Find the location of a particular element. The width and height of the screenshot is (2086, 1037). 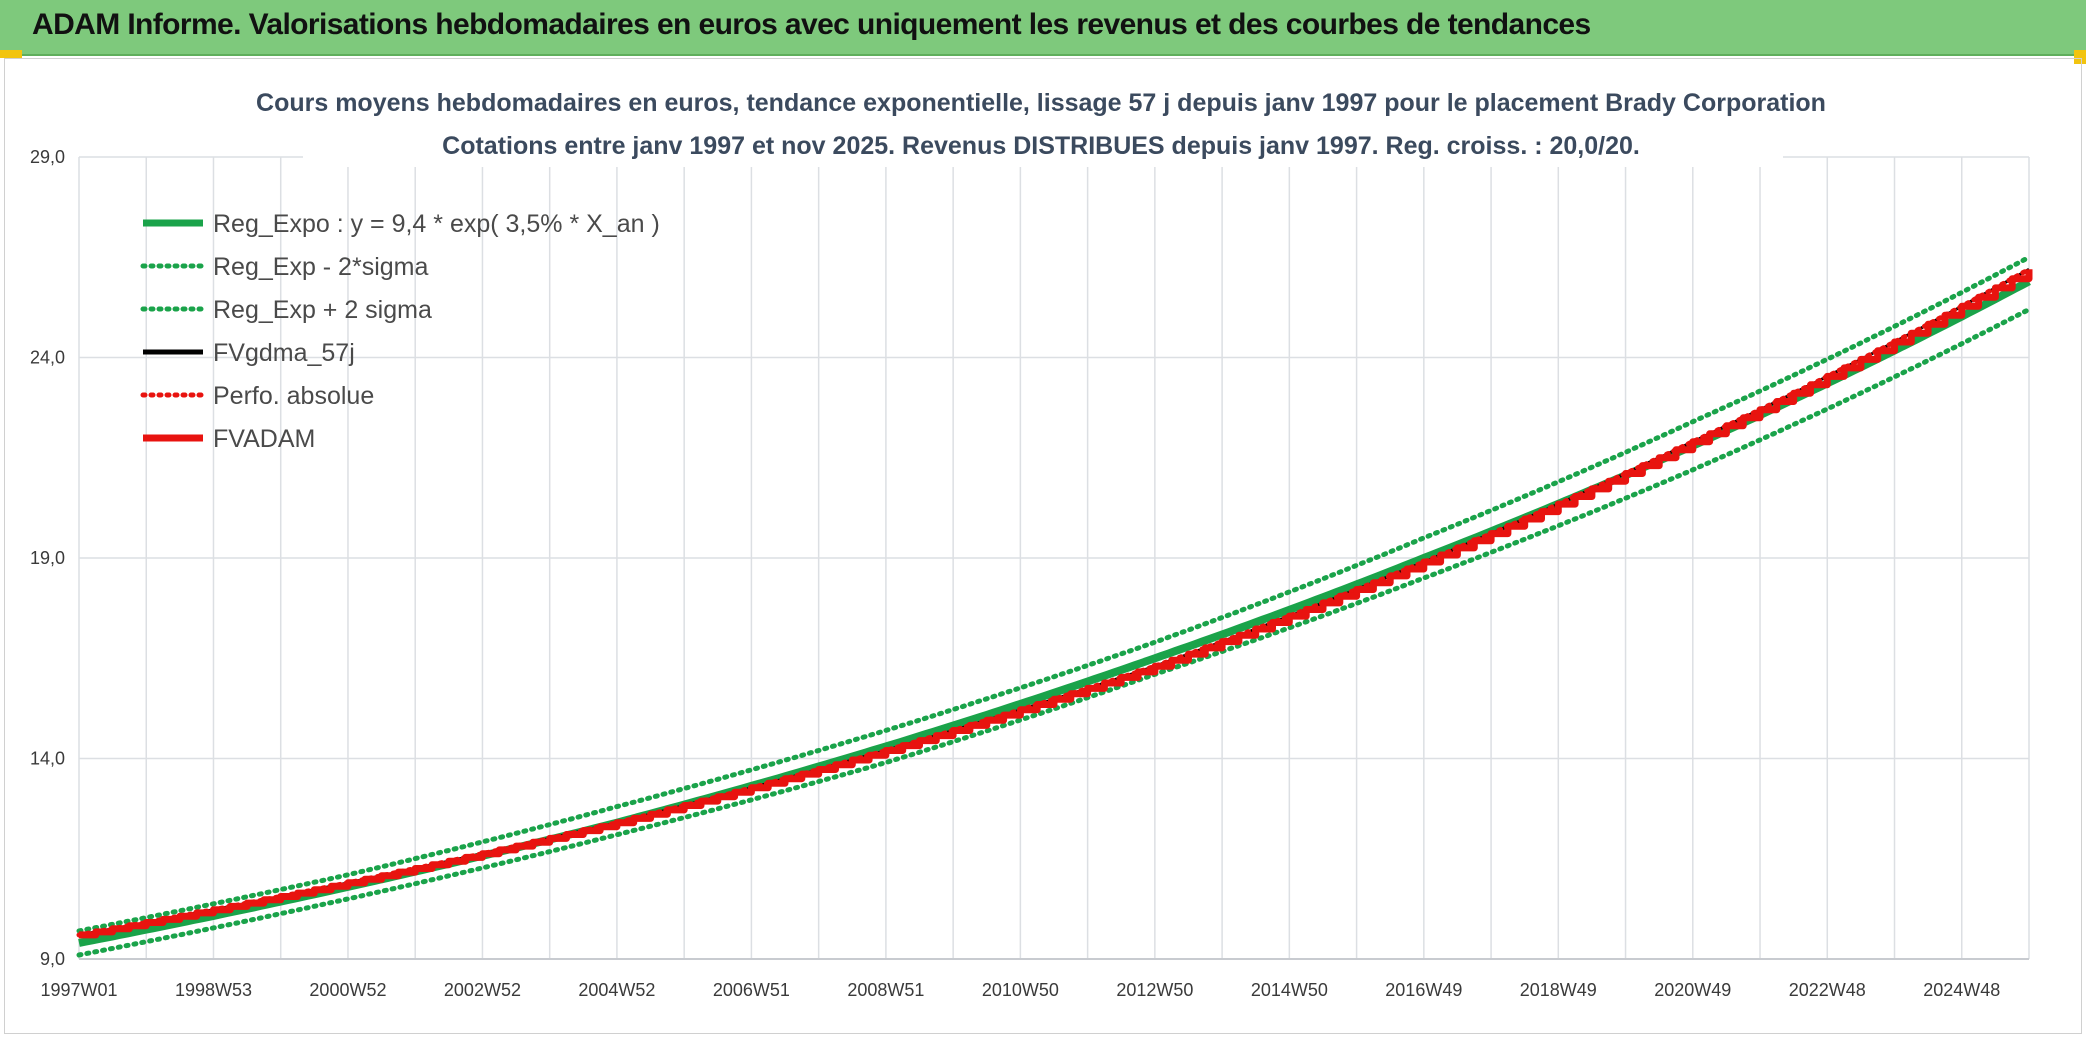

x-tick-label: 1998W53 is located at coordinates (213, 990).